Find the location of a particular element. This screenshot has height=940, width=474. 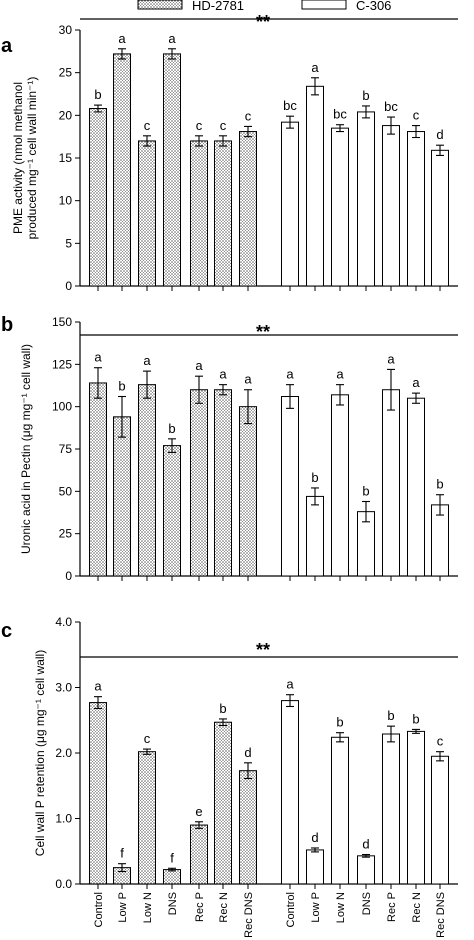

y-tick-label: 75 is located at coordinates (66, 449).